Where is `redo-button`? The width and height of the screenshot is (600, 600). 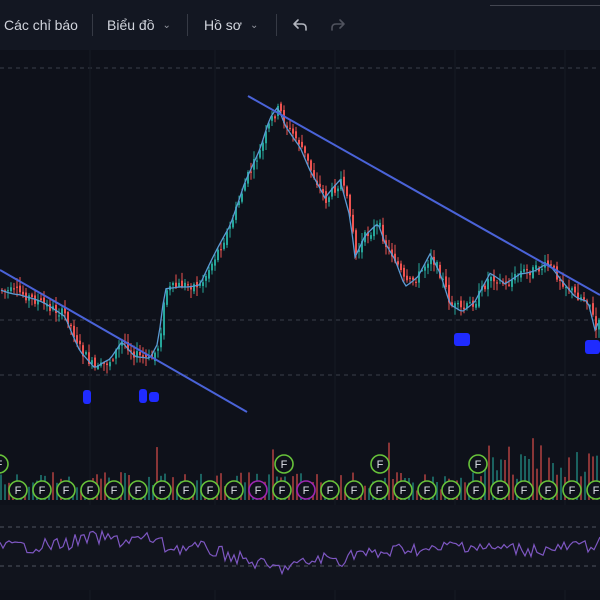 redo-button is located at coordinates (338, 25).